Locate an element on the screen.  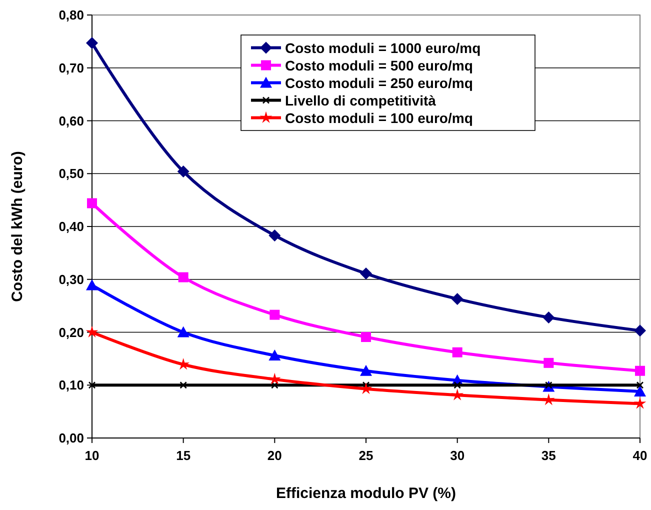
legend-label: Costo moduli = 1000 euro/mq is located at coordinates (383, 48).